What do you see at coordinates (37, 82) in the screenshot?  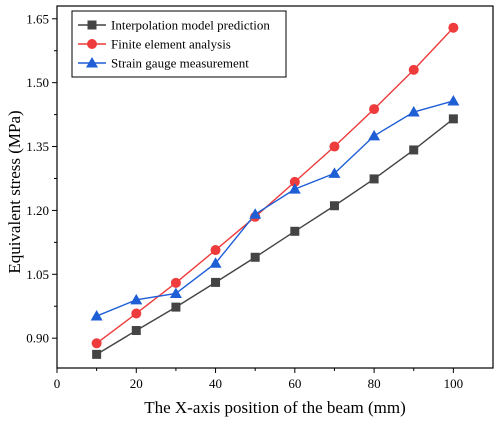 I see `y-tick-label: 1.50` at bounding box center [37, 82].